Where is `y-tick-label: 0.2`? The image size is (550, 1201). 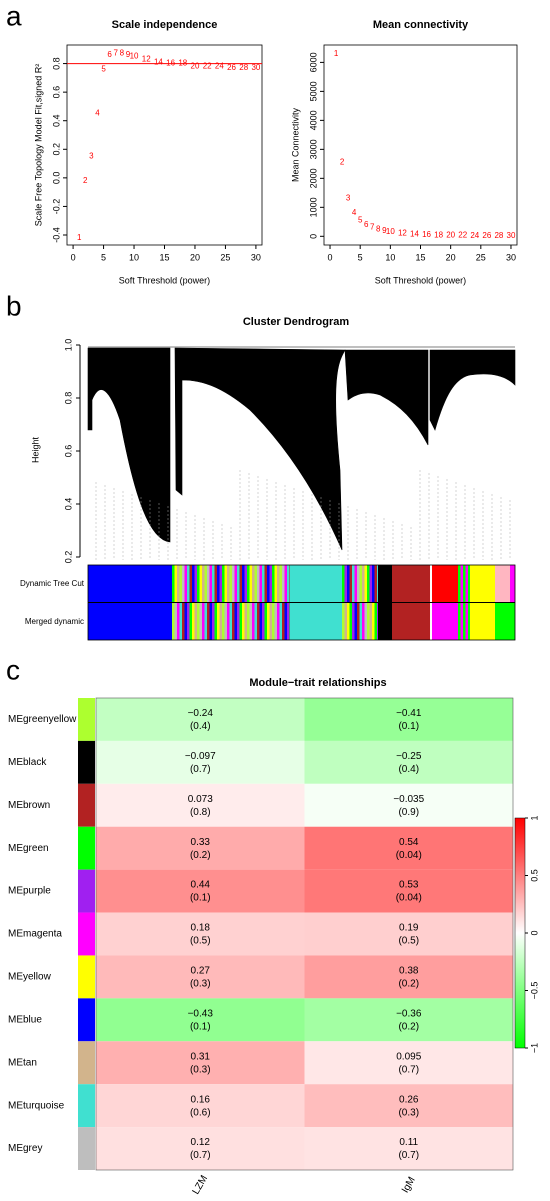 y-tick-label: 0.2 is located at coordinates (56, 149).